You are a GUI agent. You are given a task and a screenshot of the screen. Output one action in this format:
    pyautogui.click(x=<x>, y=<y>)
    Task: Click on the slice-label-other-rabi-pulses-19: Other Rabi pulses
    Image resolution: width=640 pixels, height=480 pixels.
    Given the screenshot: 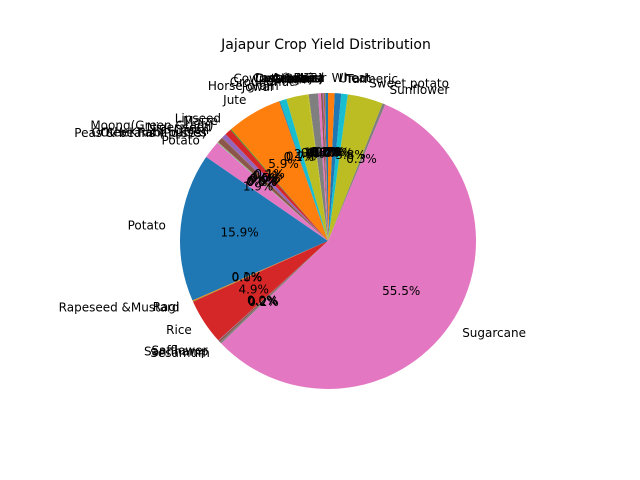 What is the action you would take?
    pyautogui.click(x=153, y=133)
    